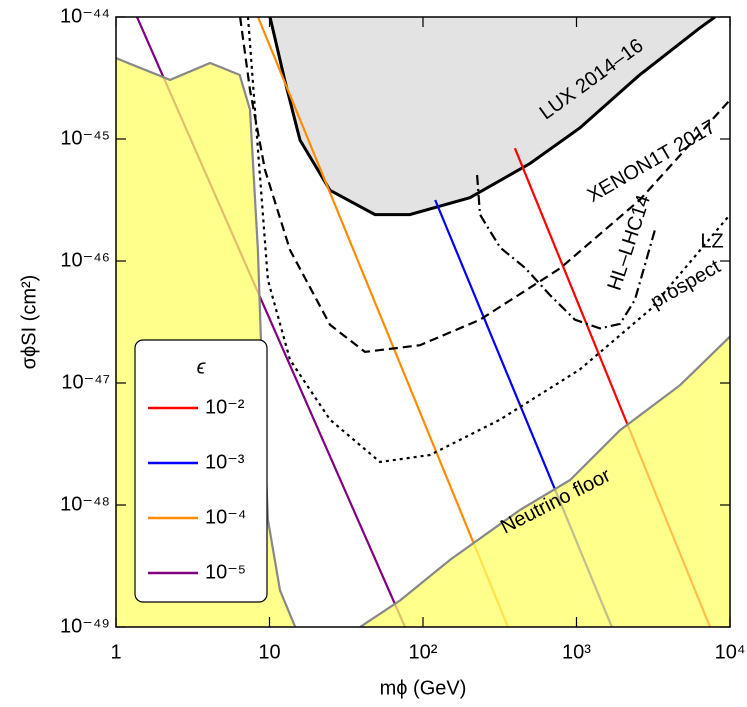  What do you see at coordinates (85, 382) in the screenshot?
I see `y-tick-label: 10⁻⁴⁷` at bounding box center [85, 382].